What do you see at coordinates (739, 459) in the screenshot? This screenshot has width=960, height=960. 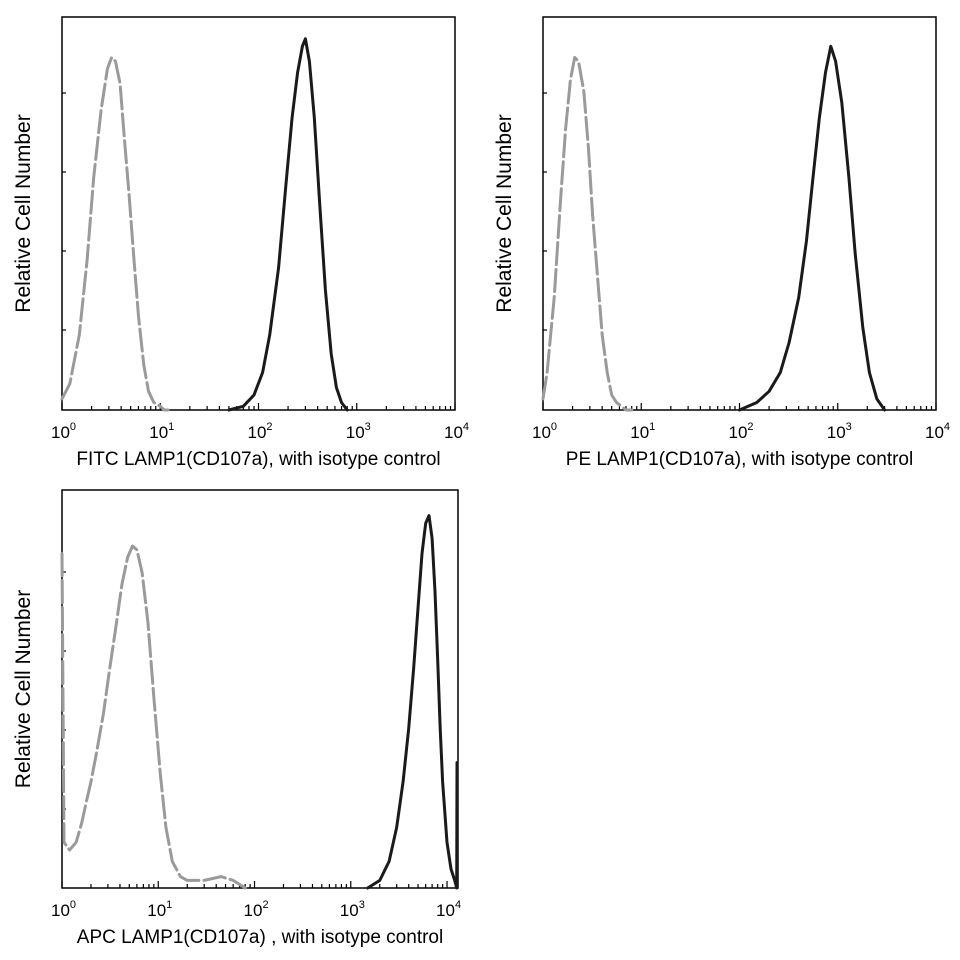 I see `x-axis-label: PE LAMP1(CD107a), with isotype control` at bounding box center [739, 459].